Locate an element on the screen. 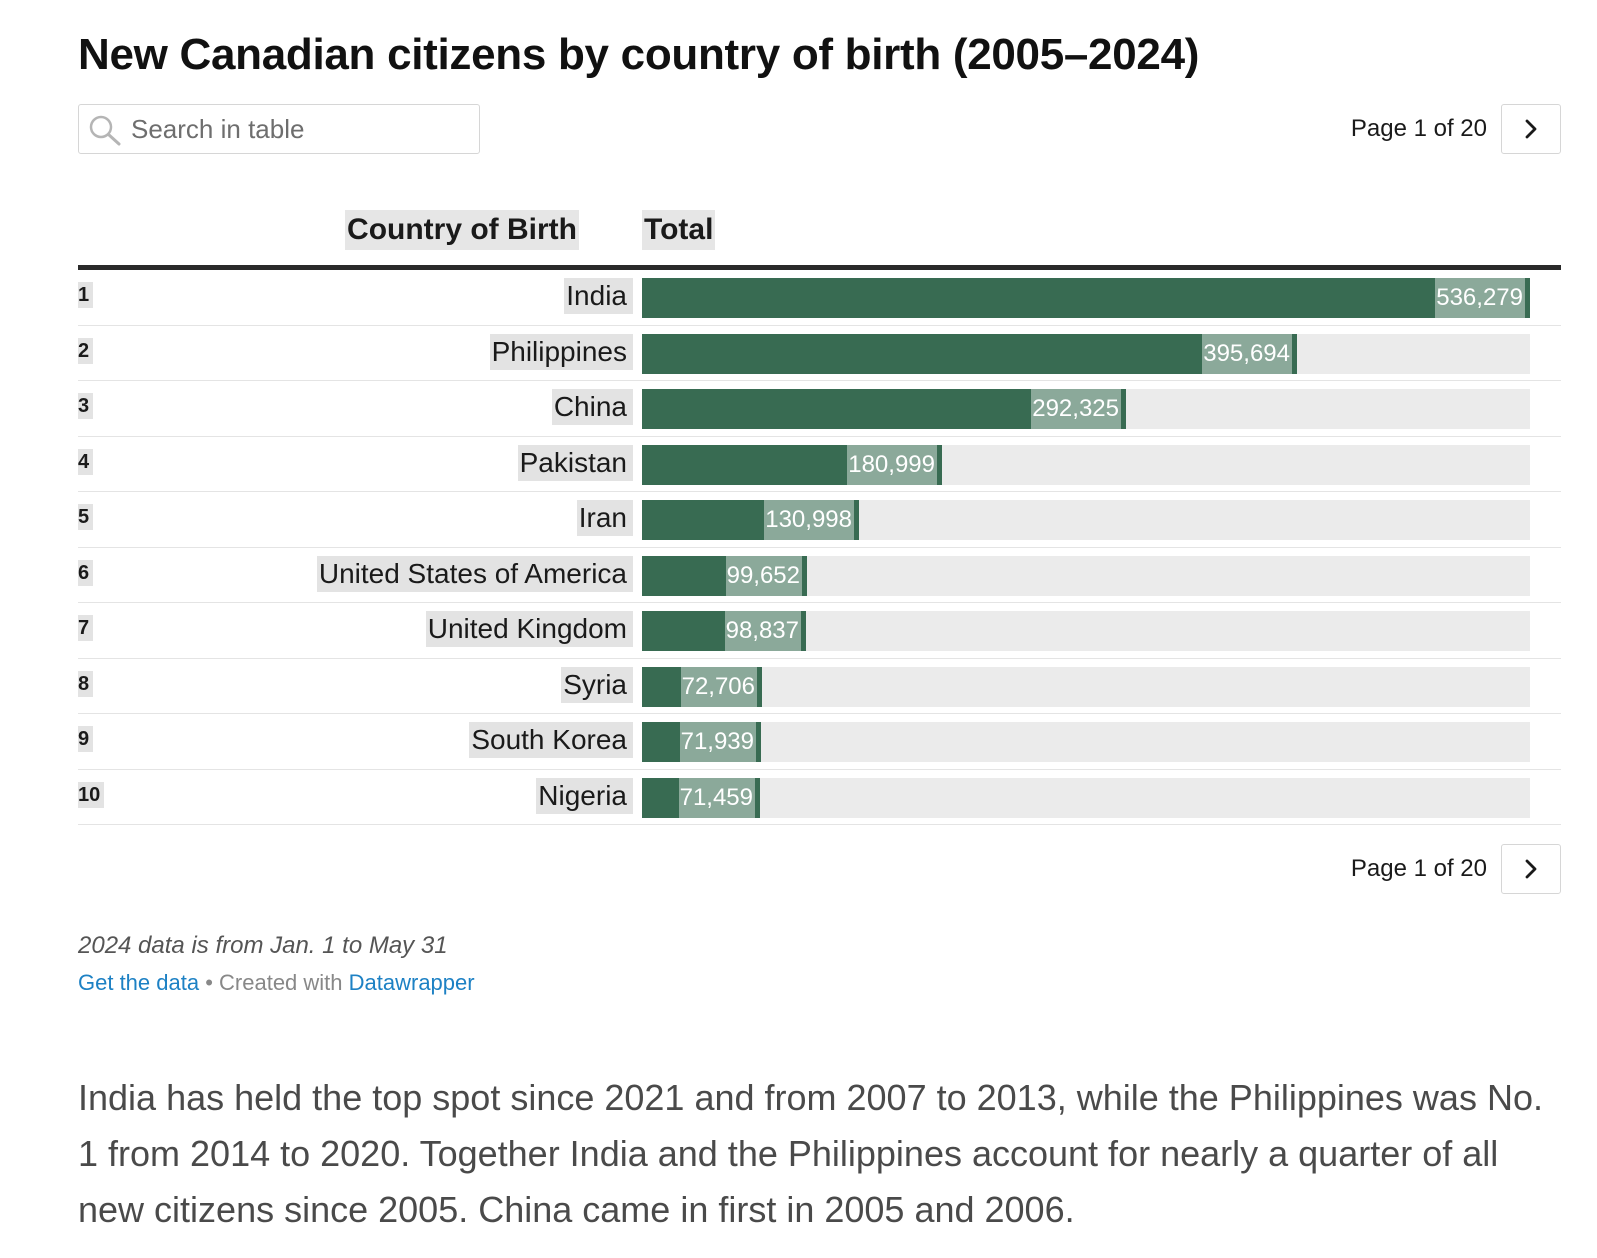 The image size is (1597, 1258). bar-track: 130,998 is located at coordinates (1086, 520).